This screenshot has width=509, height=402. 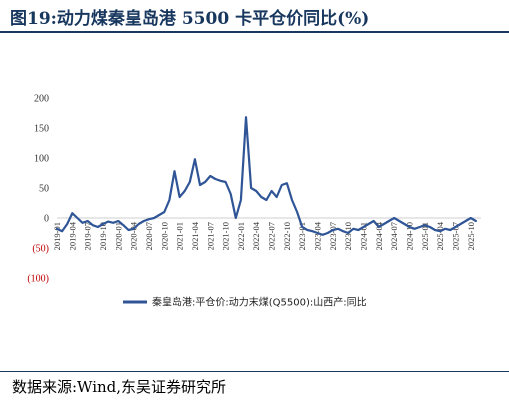 What do you see at coordinates (44, 189) in the screenshot?
I see `y-tick-label: 50` at bounding box center [44, 189].